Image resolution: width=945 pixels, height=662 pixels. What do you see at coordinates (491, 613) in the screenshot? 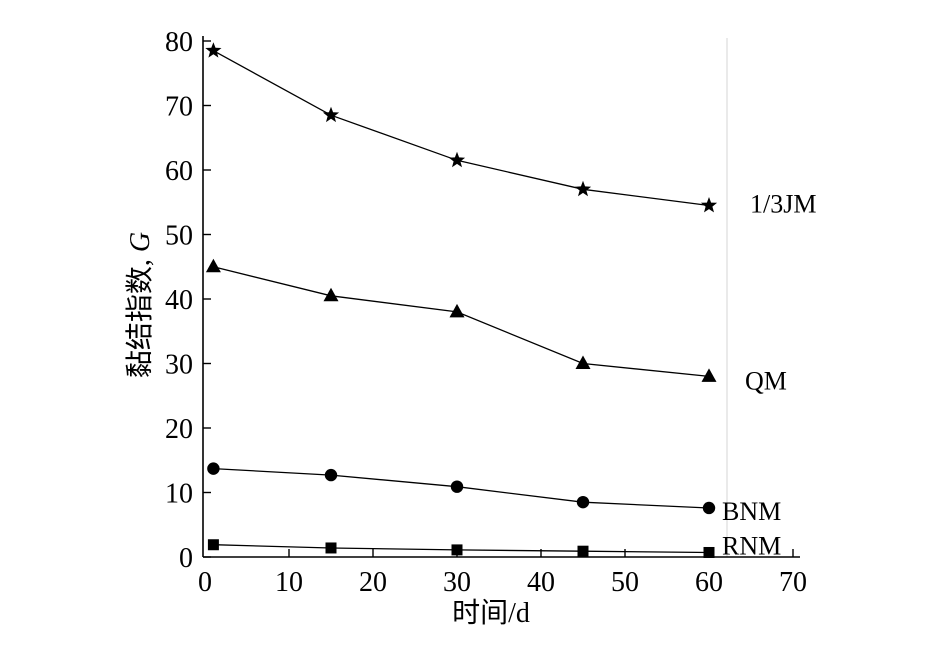
I see `x-axis-label: 时间/d` at bounding box center [491, 613].